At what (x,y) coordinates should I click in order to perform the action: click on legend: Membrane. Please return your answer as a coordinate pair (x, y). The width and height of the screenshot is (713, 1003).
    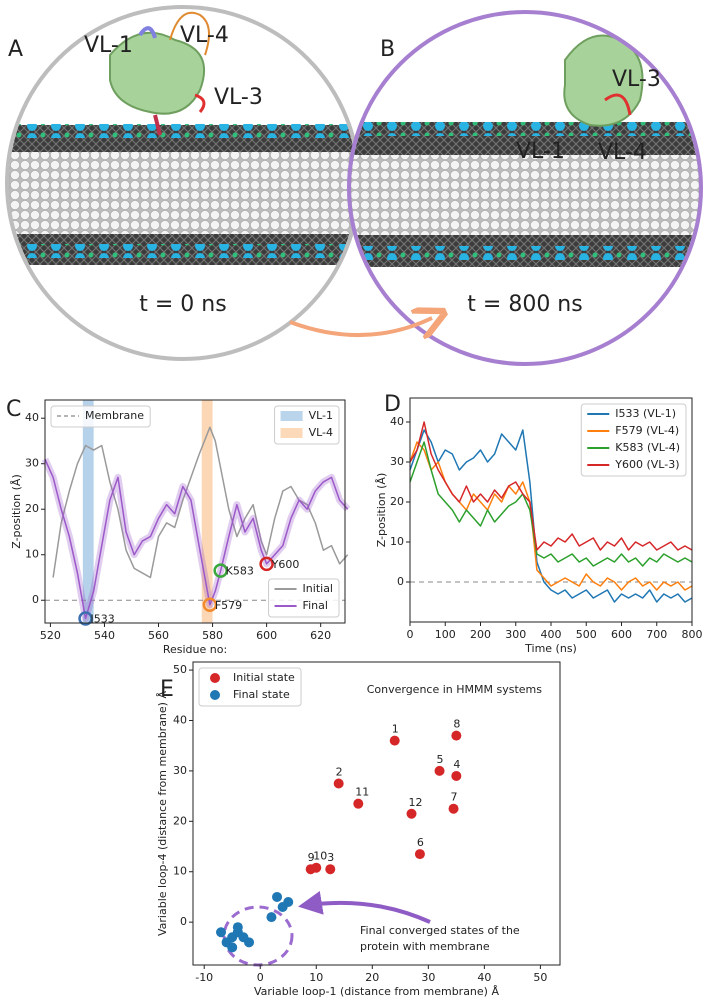
    Looking at the image, I should click on (100, 416).